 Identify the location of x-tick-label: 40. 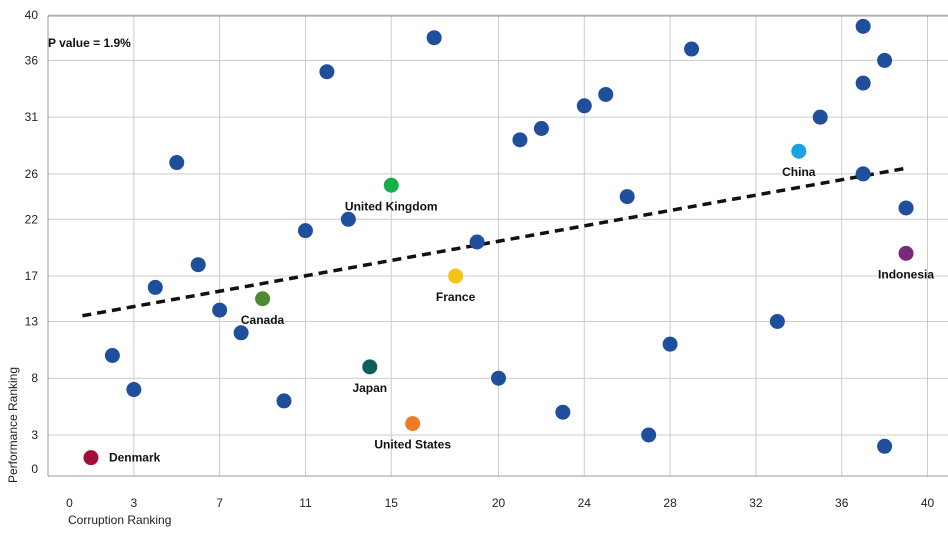
(928, 503).